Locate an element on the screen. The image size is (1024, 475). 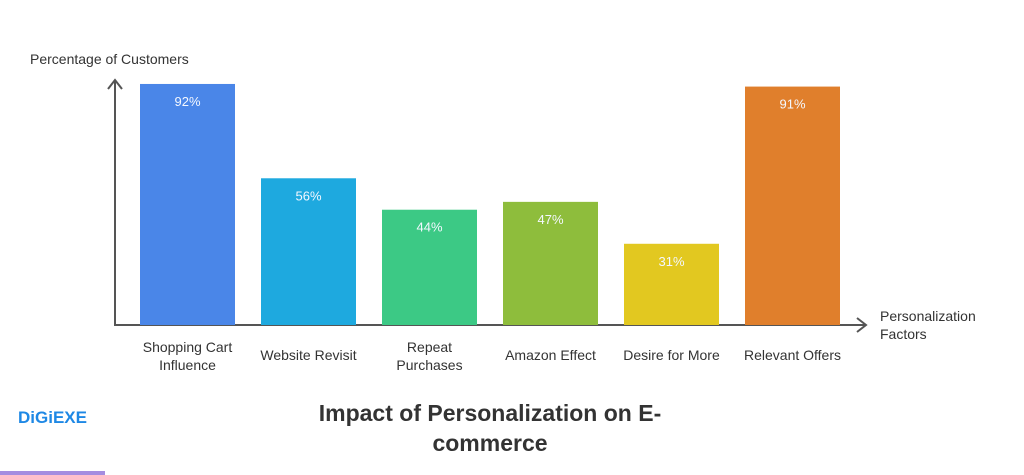
chart-title: Impact of Personalization on E-commerce is located at coordinates (490, 428).